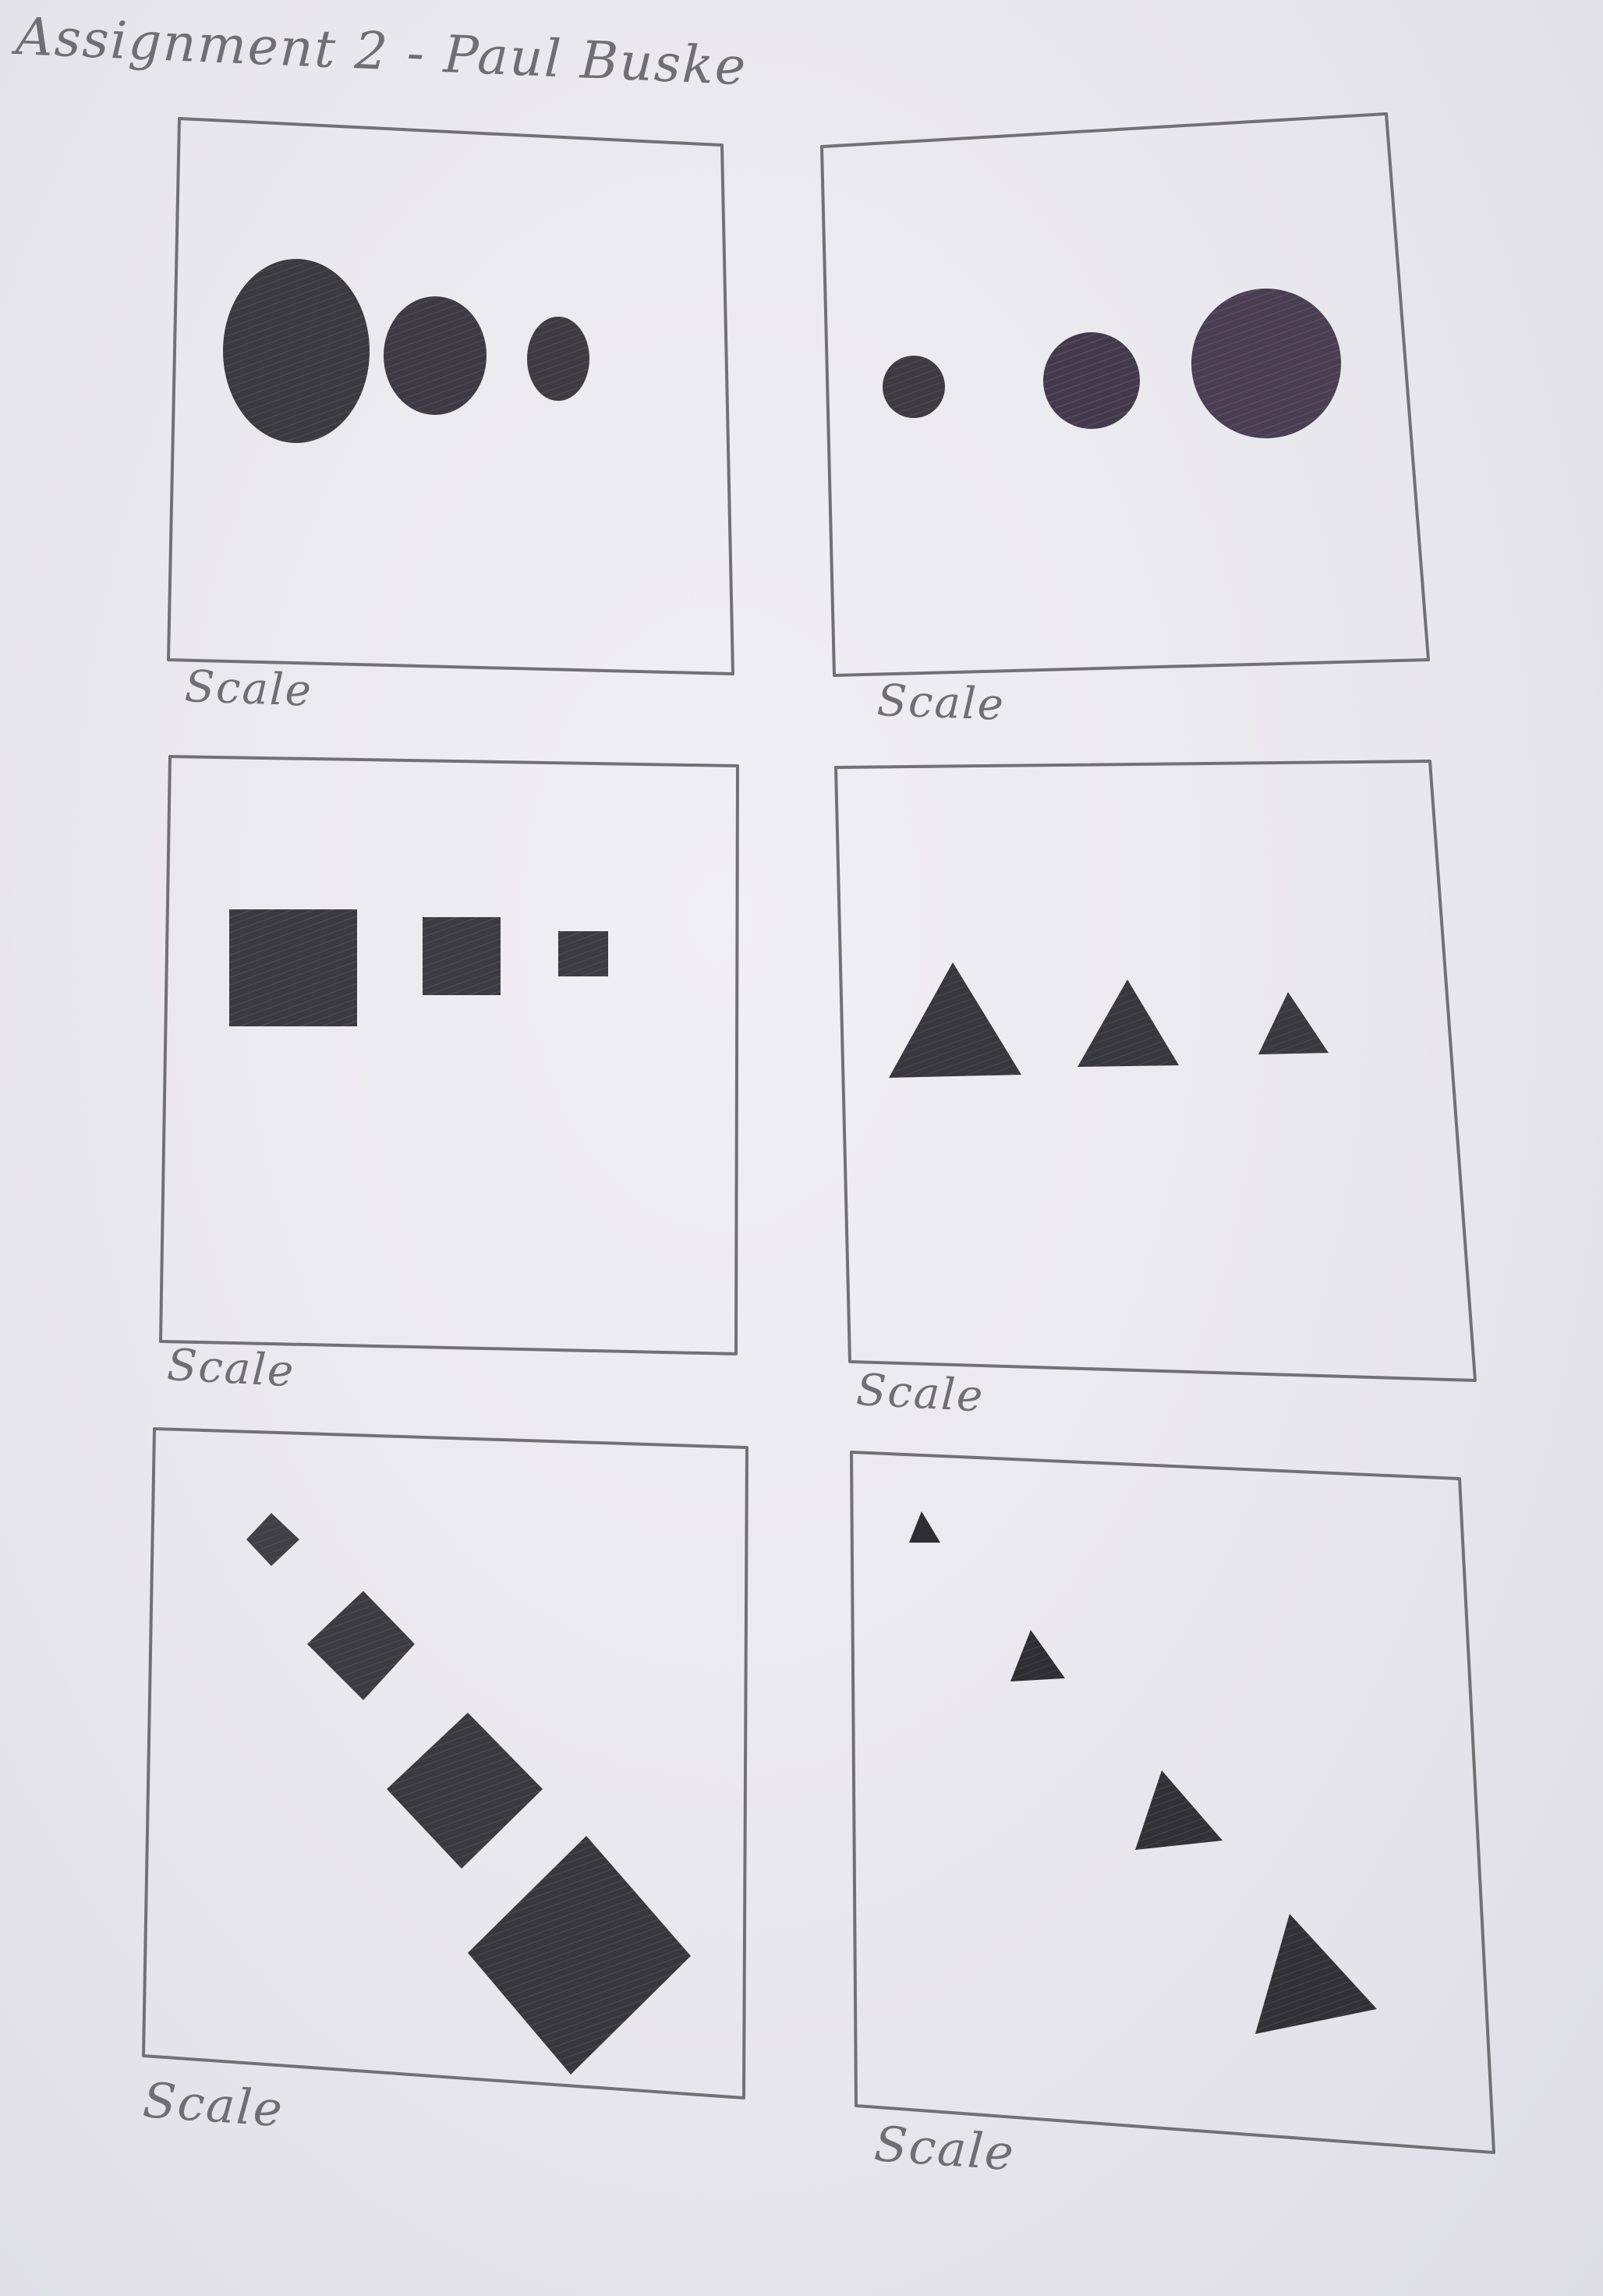  What do you see at coordinates (1109, 1020) in the screenshot?
I see `panel-4-shapes` at bounding box center [1109, 1020].